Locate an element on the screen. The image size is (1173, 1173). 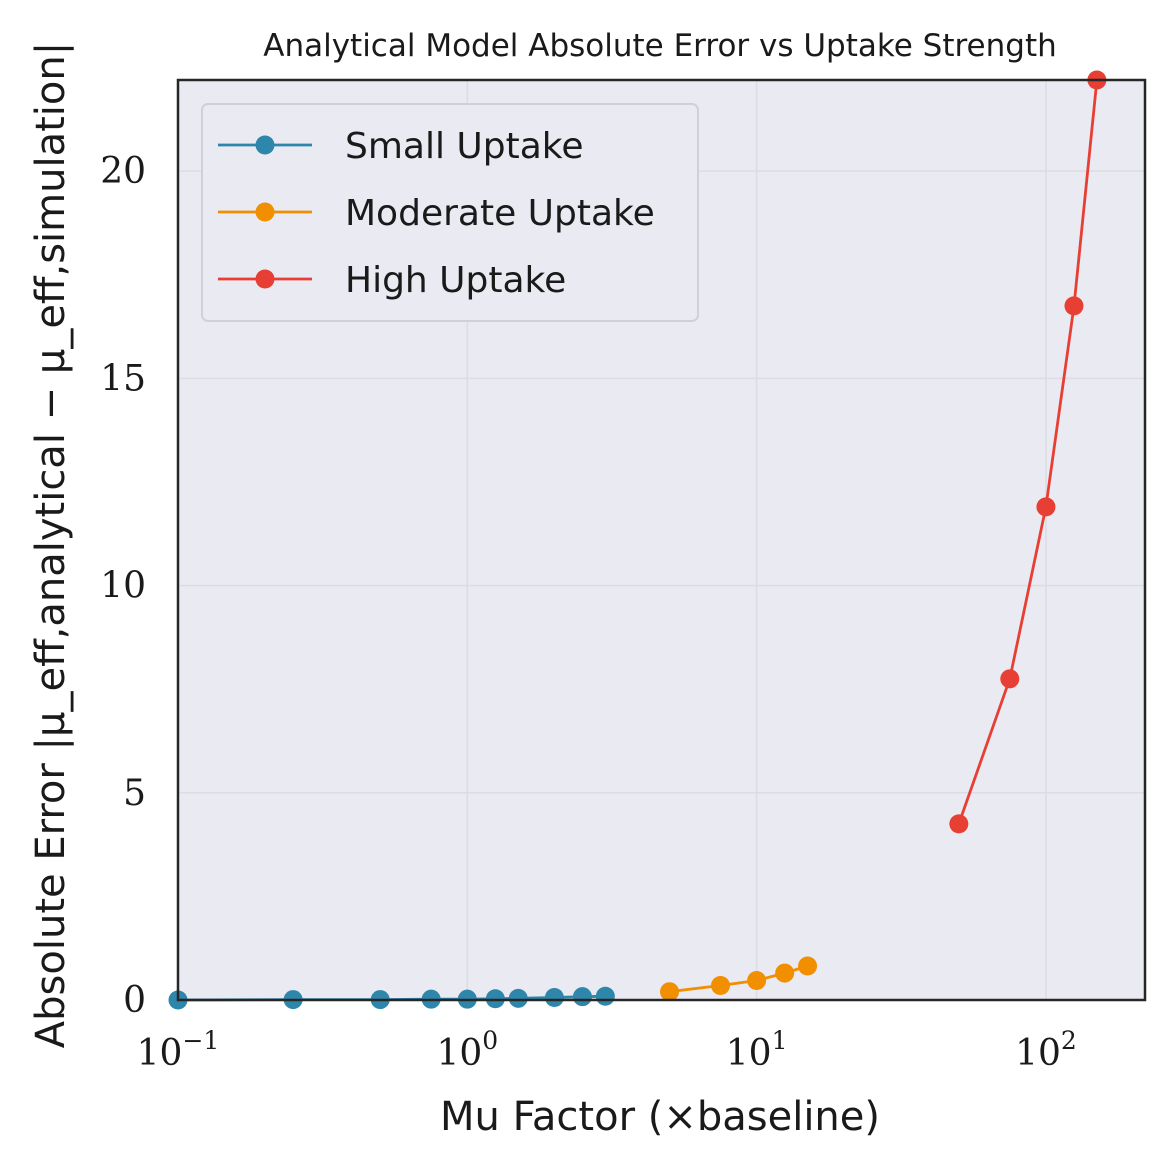
y-tick-label: 10 is located at coordinates (123, 586).